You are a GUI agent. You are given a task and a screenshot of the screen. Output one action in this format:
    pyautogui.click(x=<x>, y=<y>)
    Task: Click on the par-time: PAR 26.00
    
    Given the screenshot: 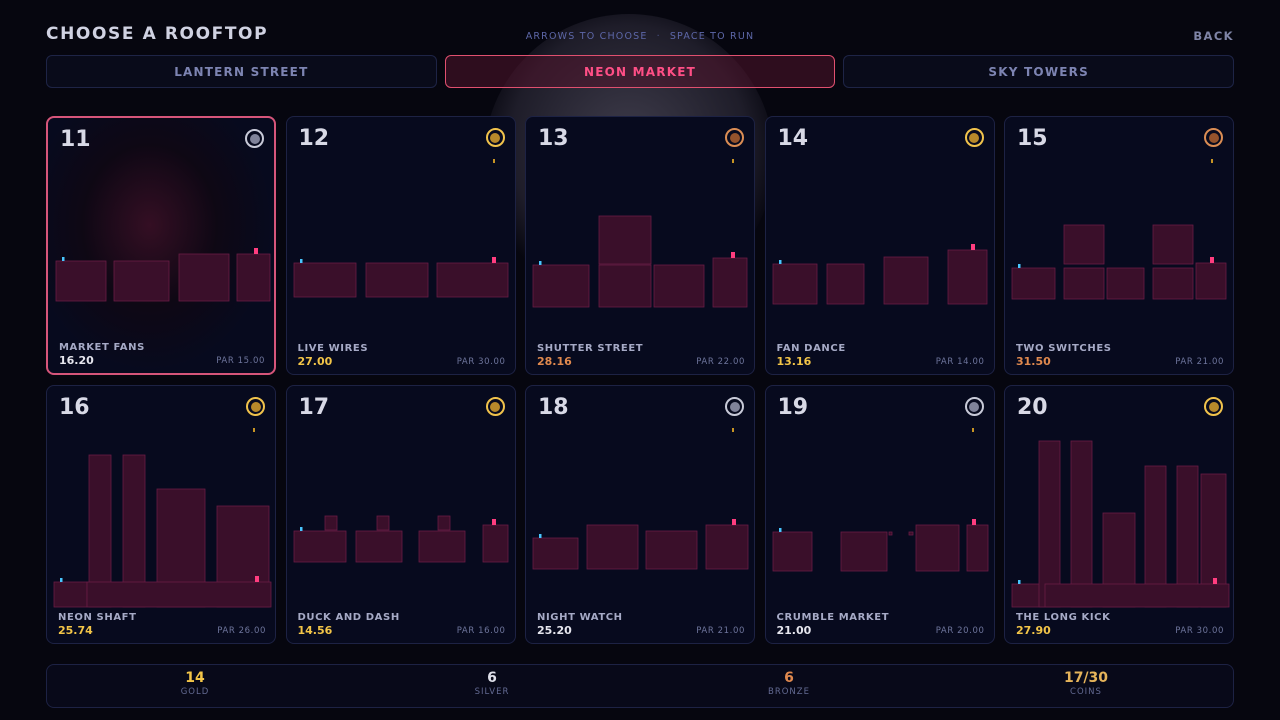 What is the action you would take?
    pyautogui.click(x=241, y=631)
    